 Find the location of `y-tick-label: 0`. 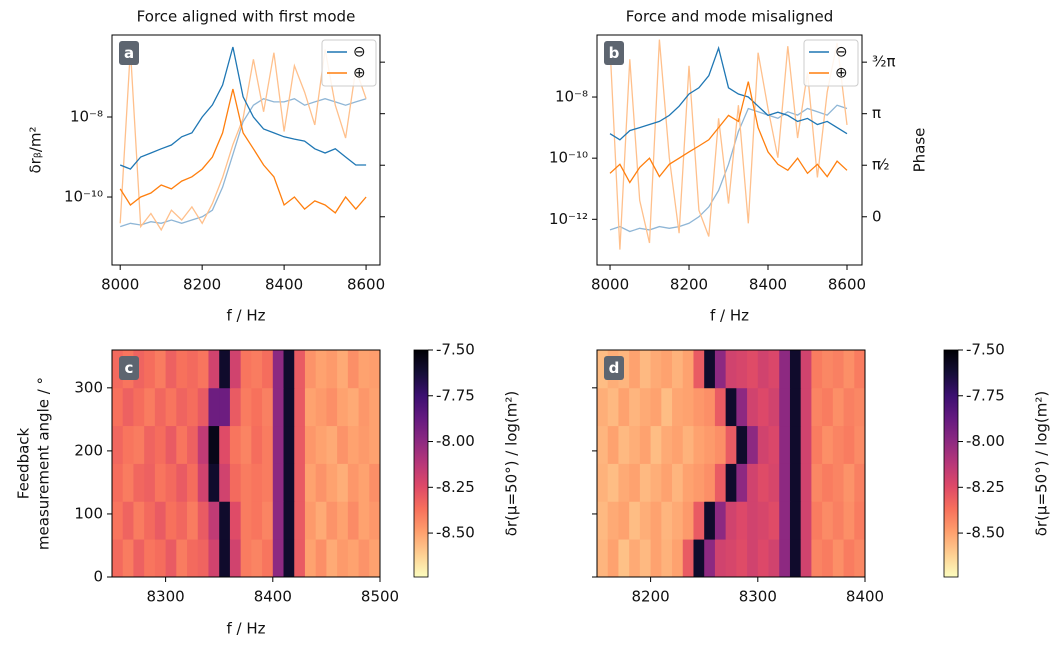

y-tick-label: 0 is located at coordinates (98, 577).